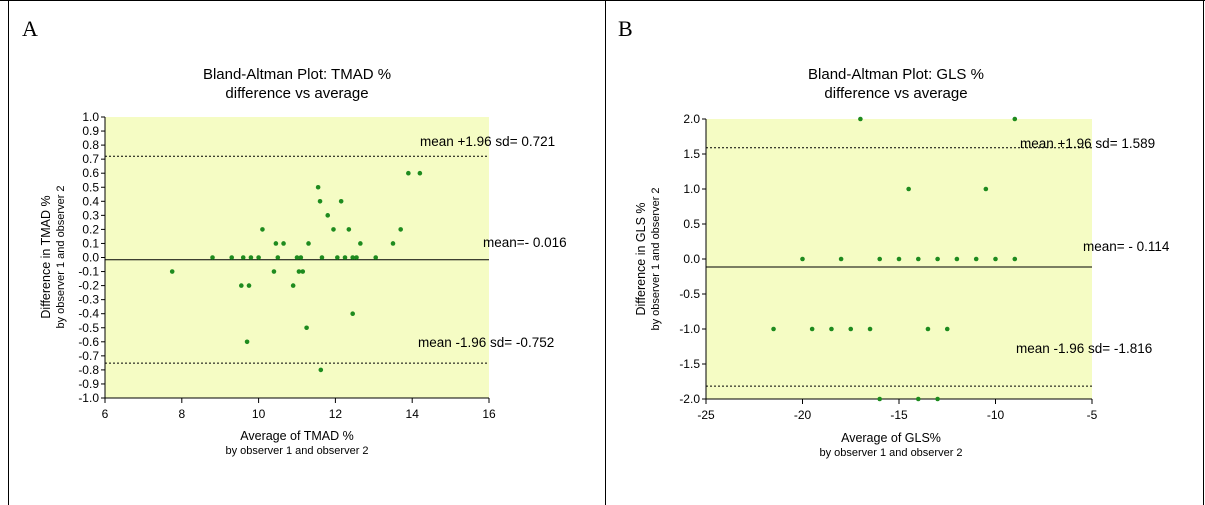 The width and height of the screenshot is (1205, 505). I want to click on chart-title-b: Bland-Altman Plot: GLS %, so click(896, 74).